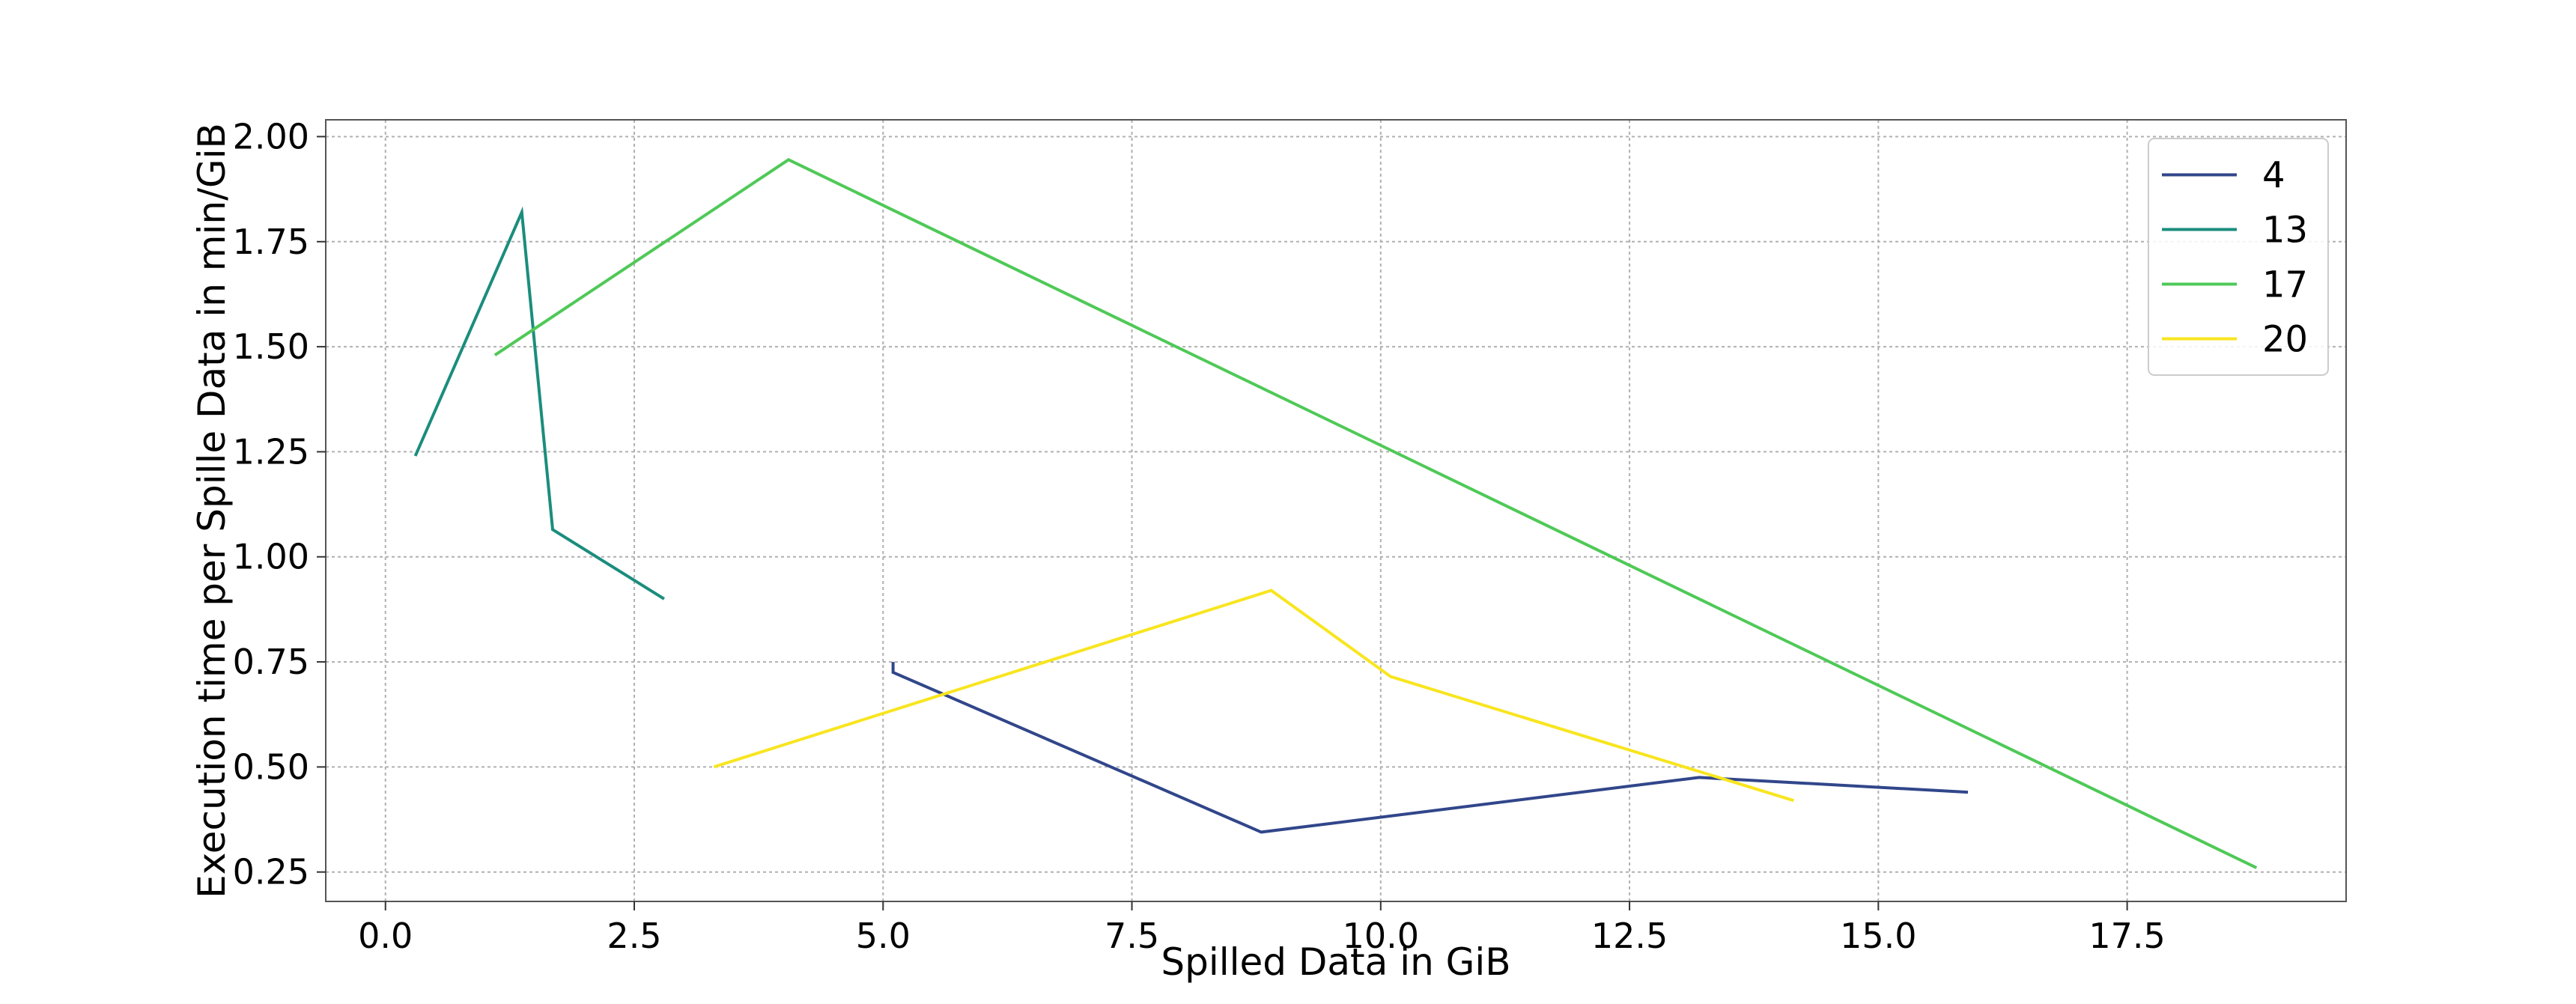  Describe the element at coordinates (271, 136) in the screenshot. I see `y-tick-label: 2.00` at that location.